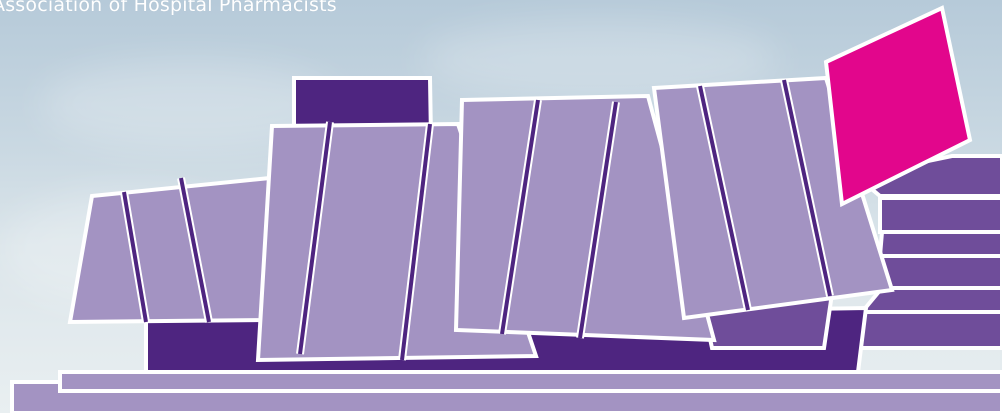 The width and height of the screenshot is (1002, 413). Describe the element at coordinates (898, 106) in the screenshot. I see `magenta-book` at that location.